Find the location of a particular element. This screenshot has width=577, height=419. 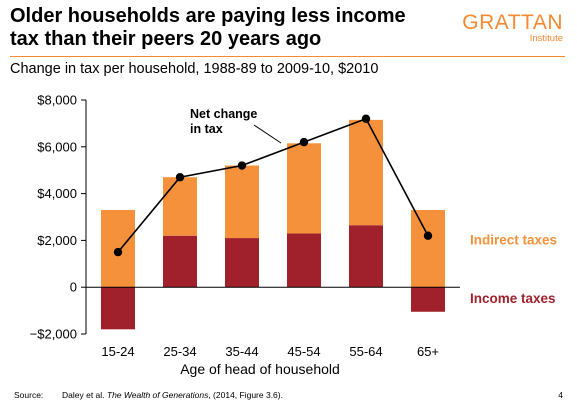

y-tick-label-4: $6,000 is located at coordinates (57, 146).